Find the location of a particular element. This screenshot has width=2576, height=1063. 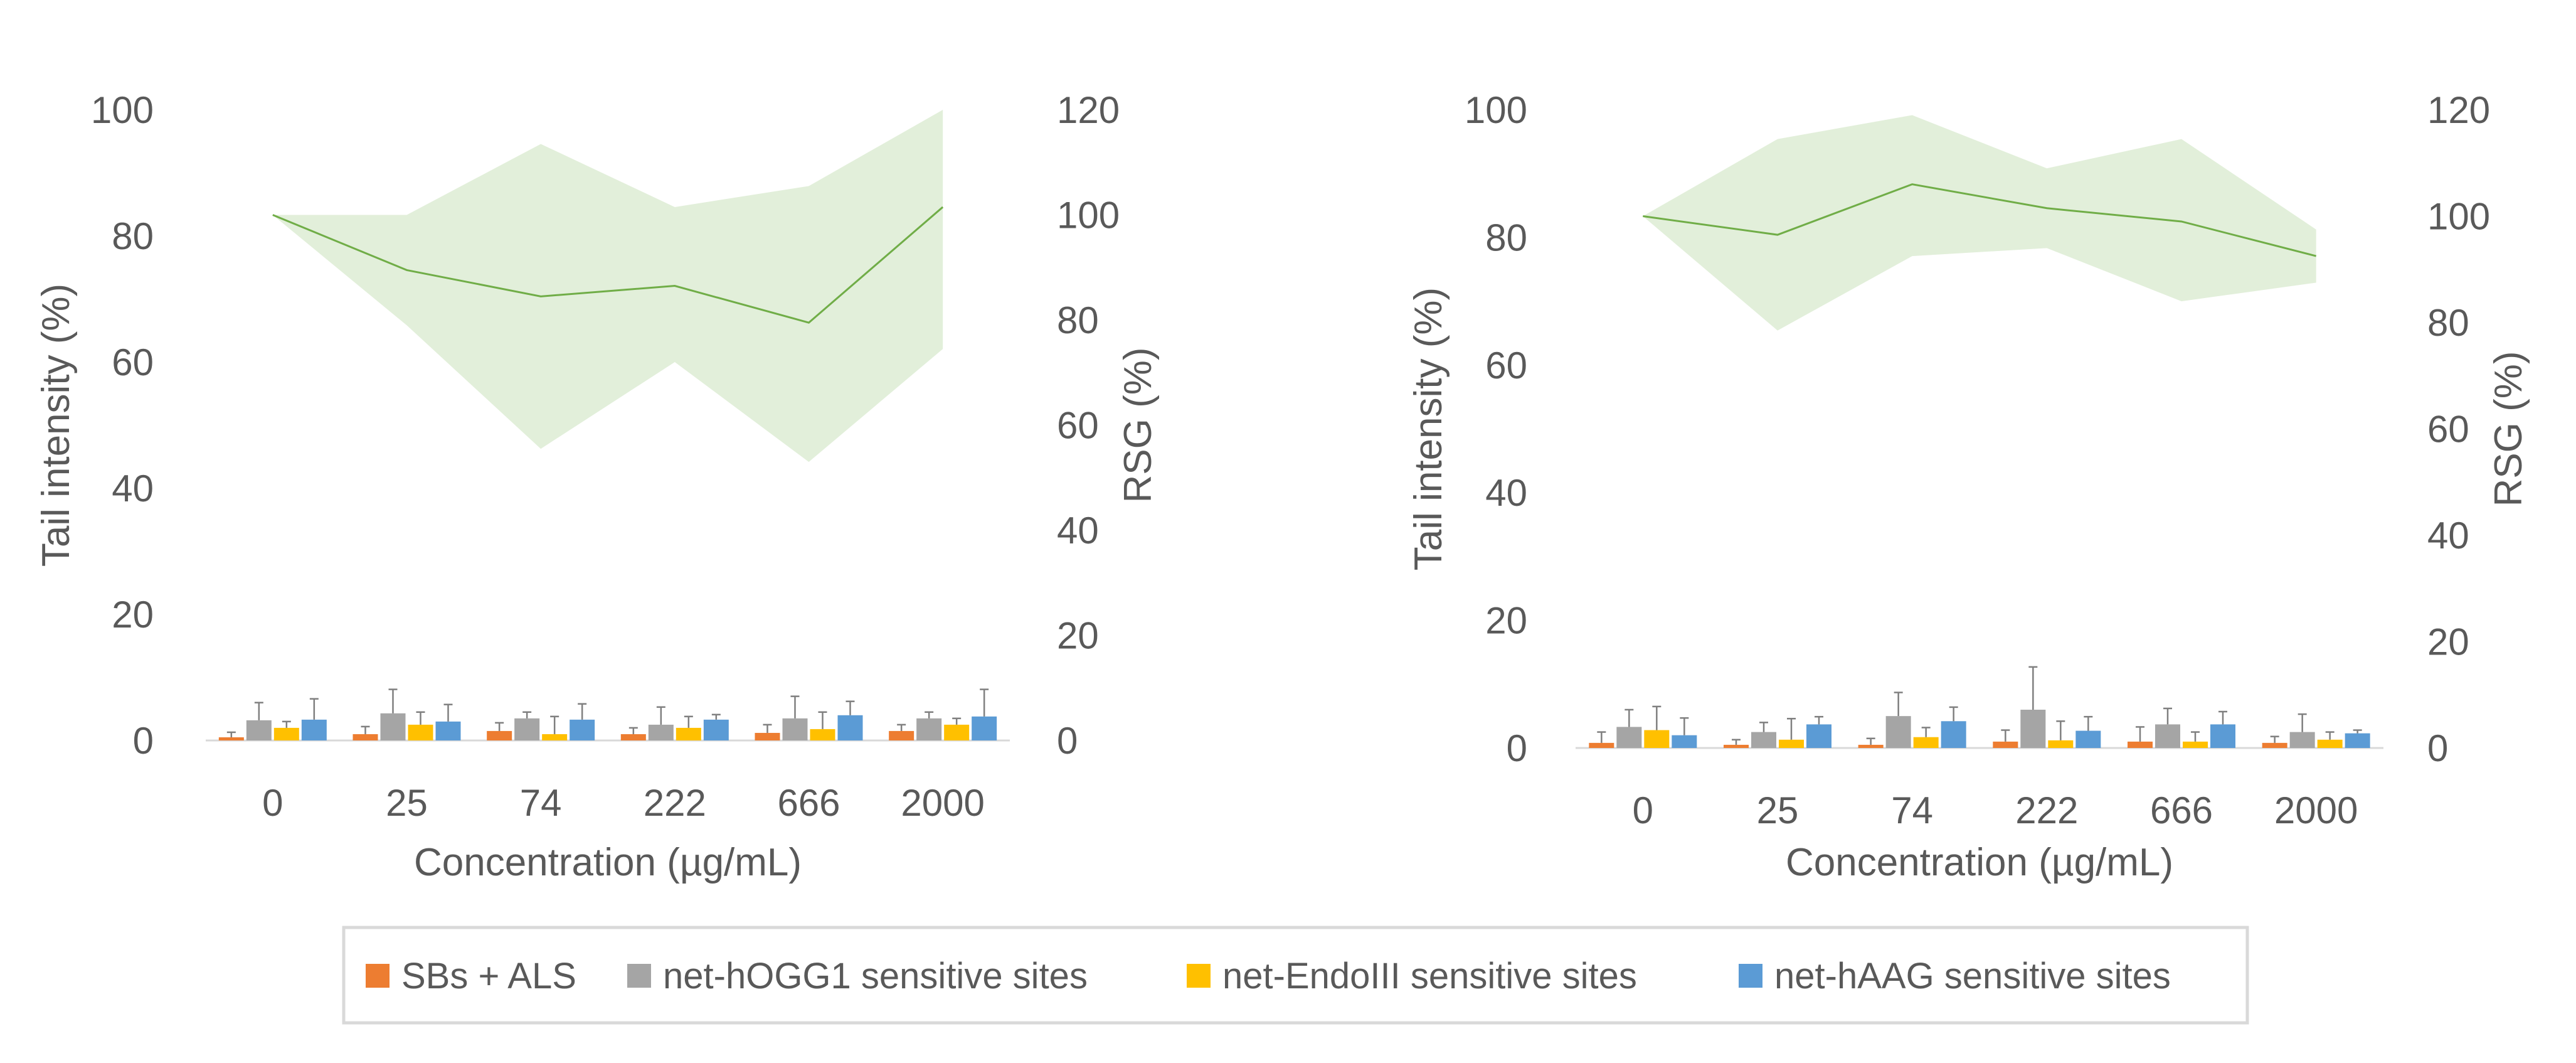

legend-box is located at coordinates (1295, 975).